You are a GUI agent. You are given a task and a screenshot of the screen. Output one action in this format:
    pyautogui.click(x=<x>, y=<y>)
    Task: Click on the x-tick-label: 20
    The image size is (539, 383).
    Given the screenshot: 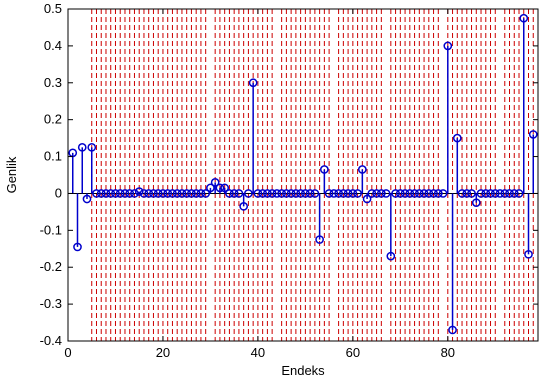 What is the action you would take?
    pyautogui.click(x=163, y=352)
    